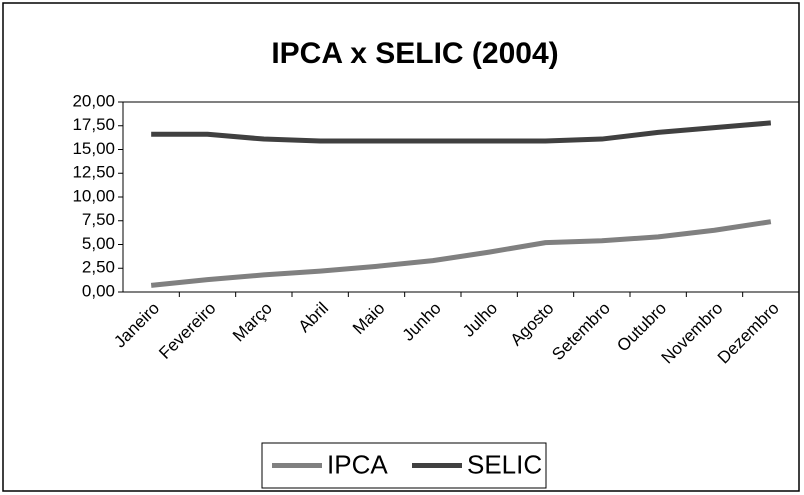 The image size is (804, 495). Describe the element at coordinates (98, 290) in the screenshot. I see `y-tick-label: 0,00` at that location.